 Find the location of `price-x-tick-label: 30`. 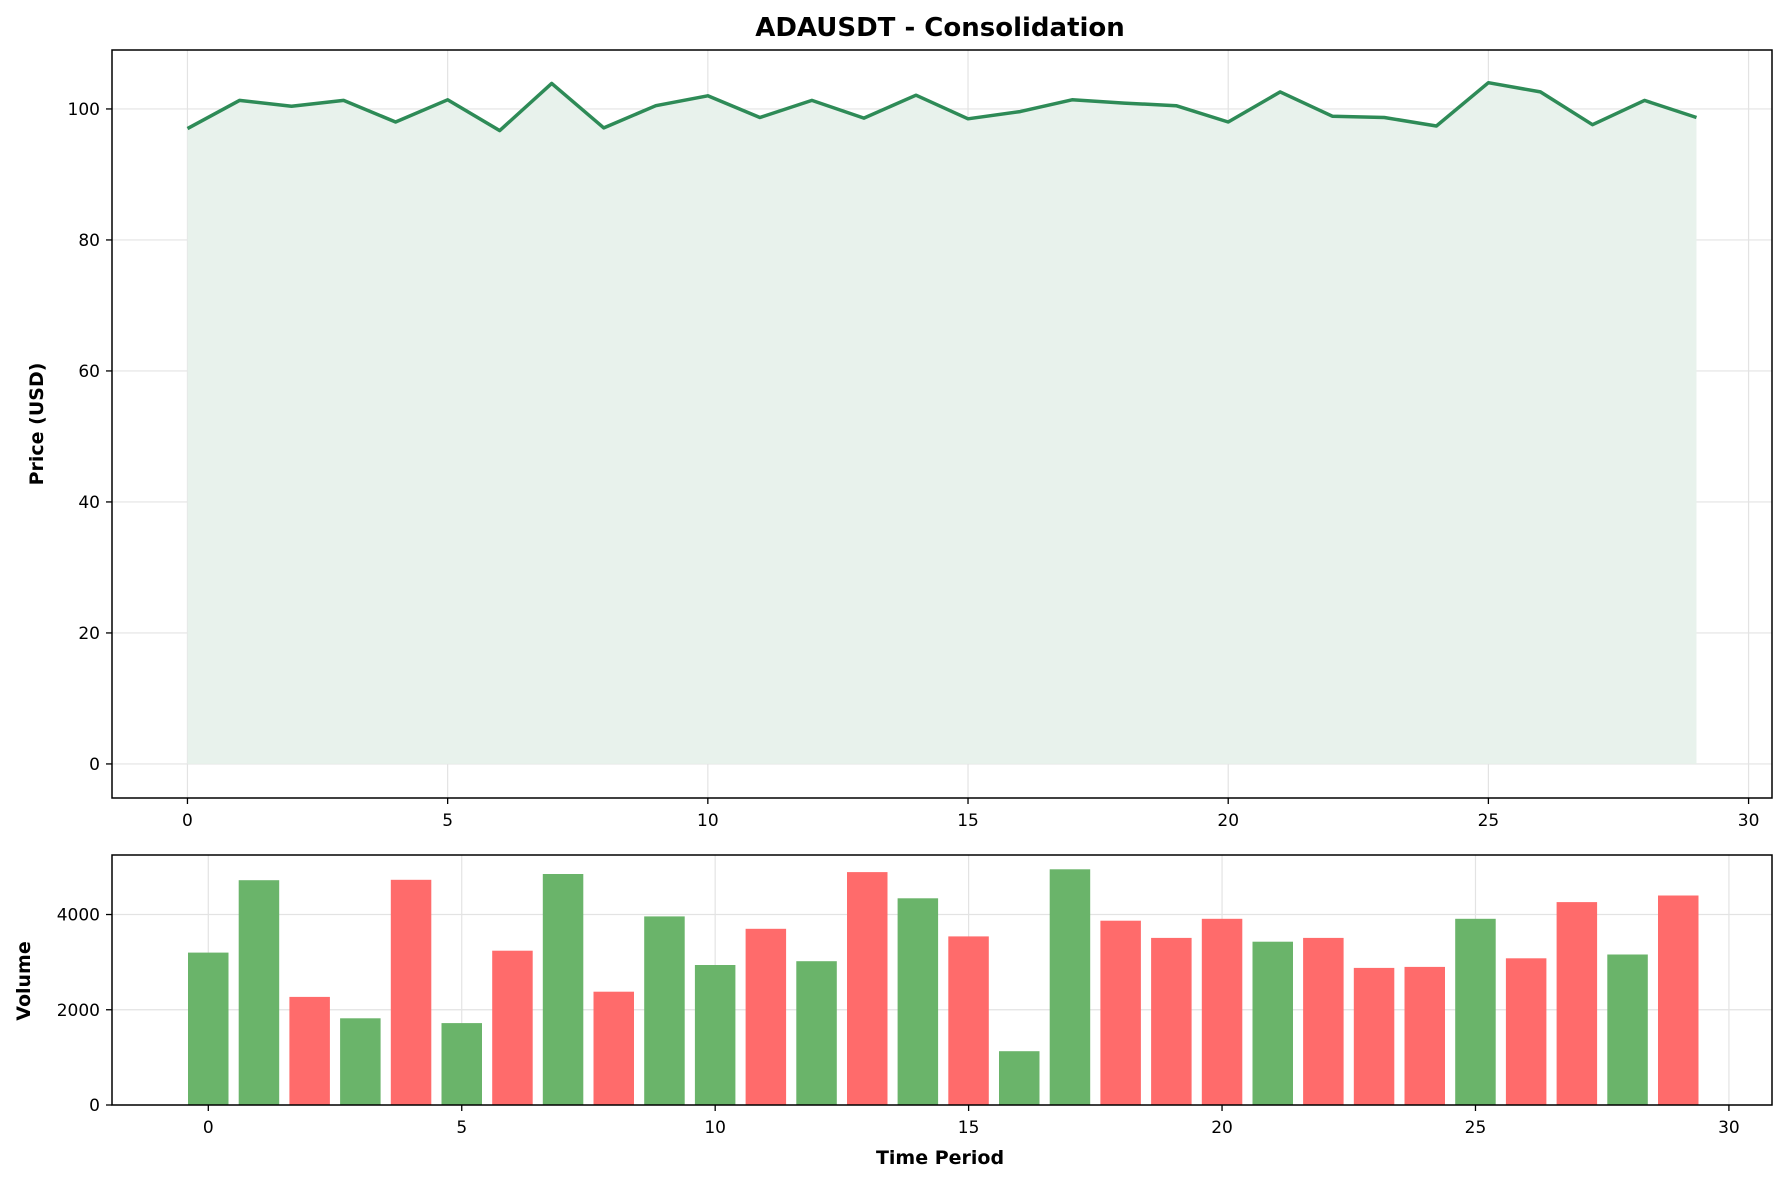

price-x-tick-label: 30 is located at coordinates (1749, 821).